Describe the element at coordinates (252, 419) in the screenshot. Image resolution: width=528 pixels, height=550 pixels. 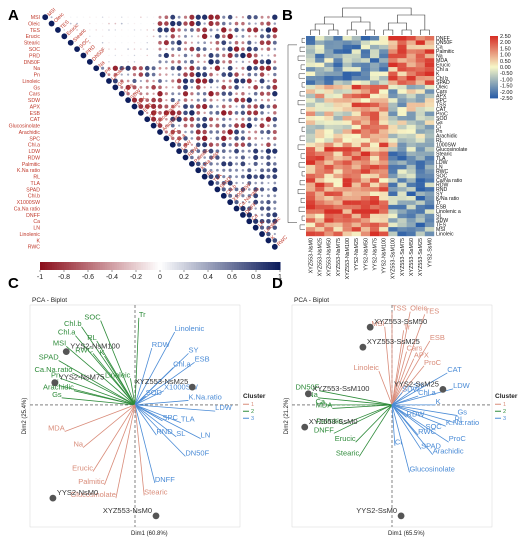
I see `legend-entry: 3` at that location.